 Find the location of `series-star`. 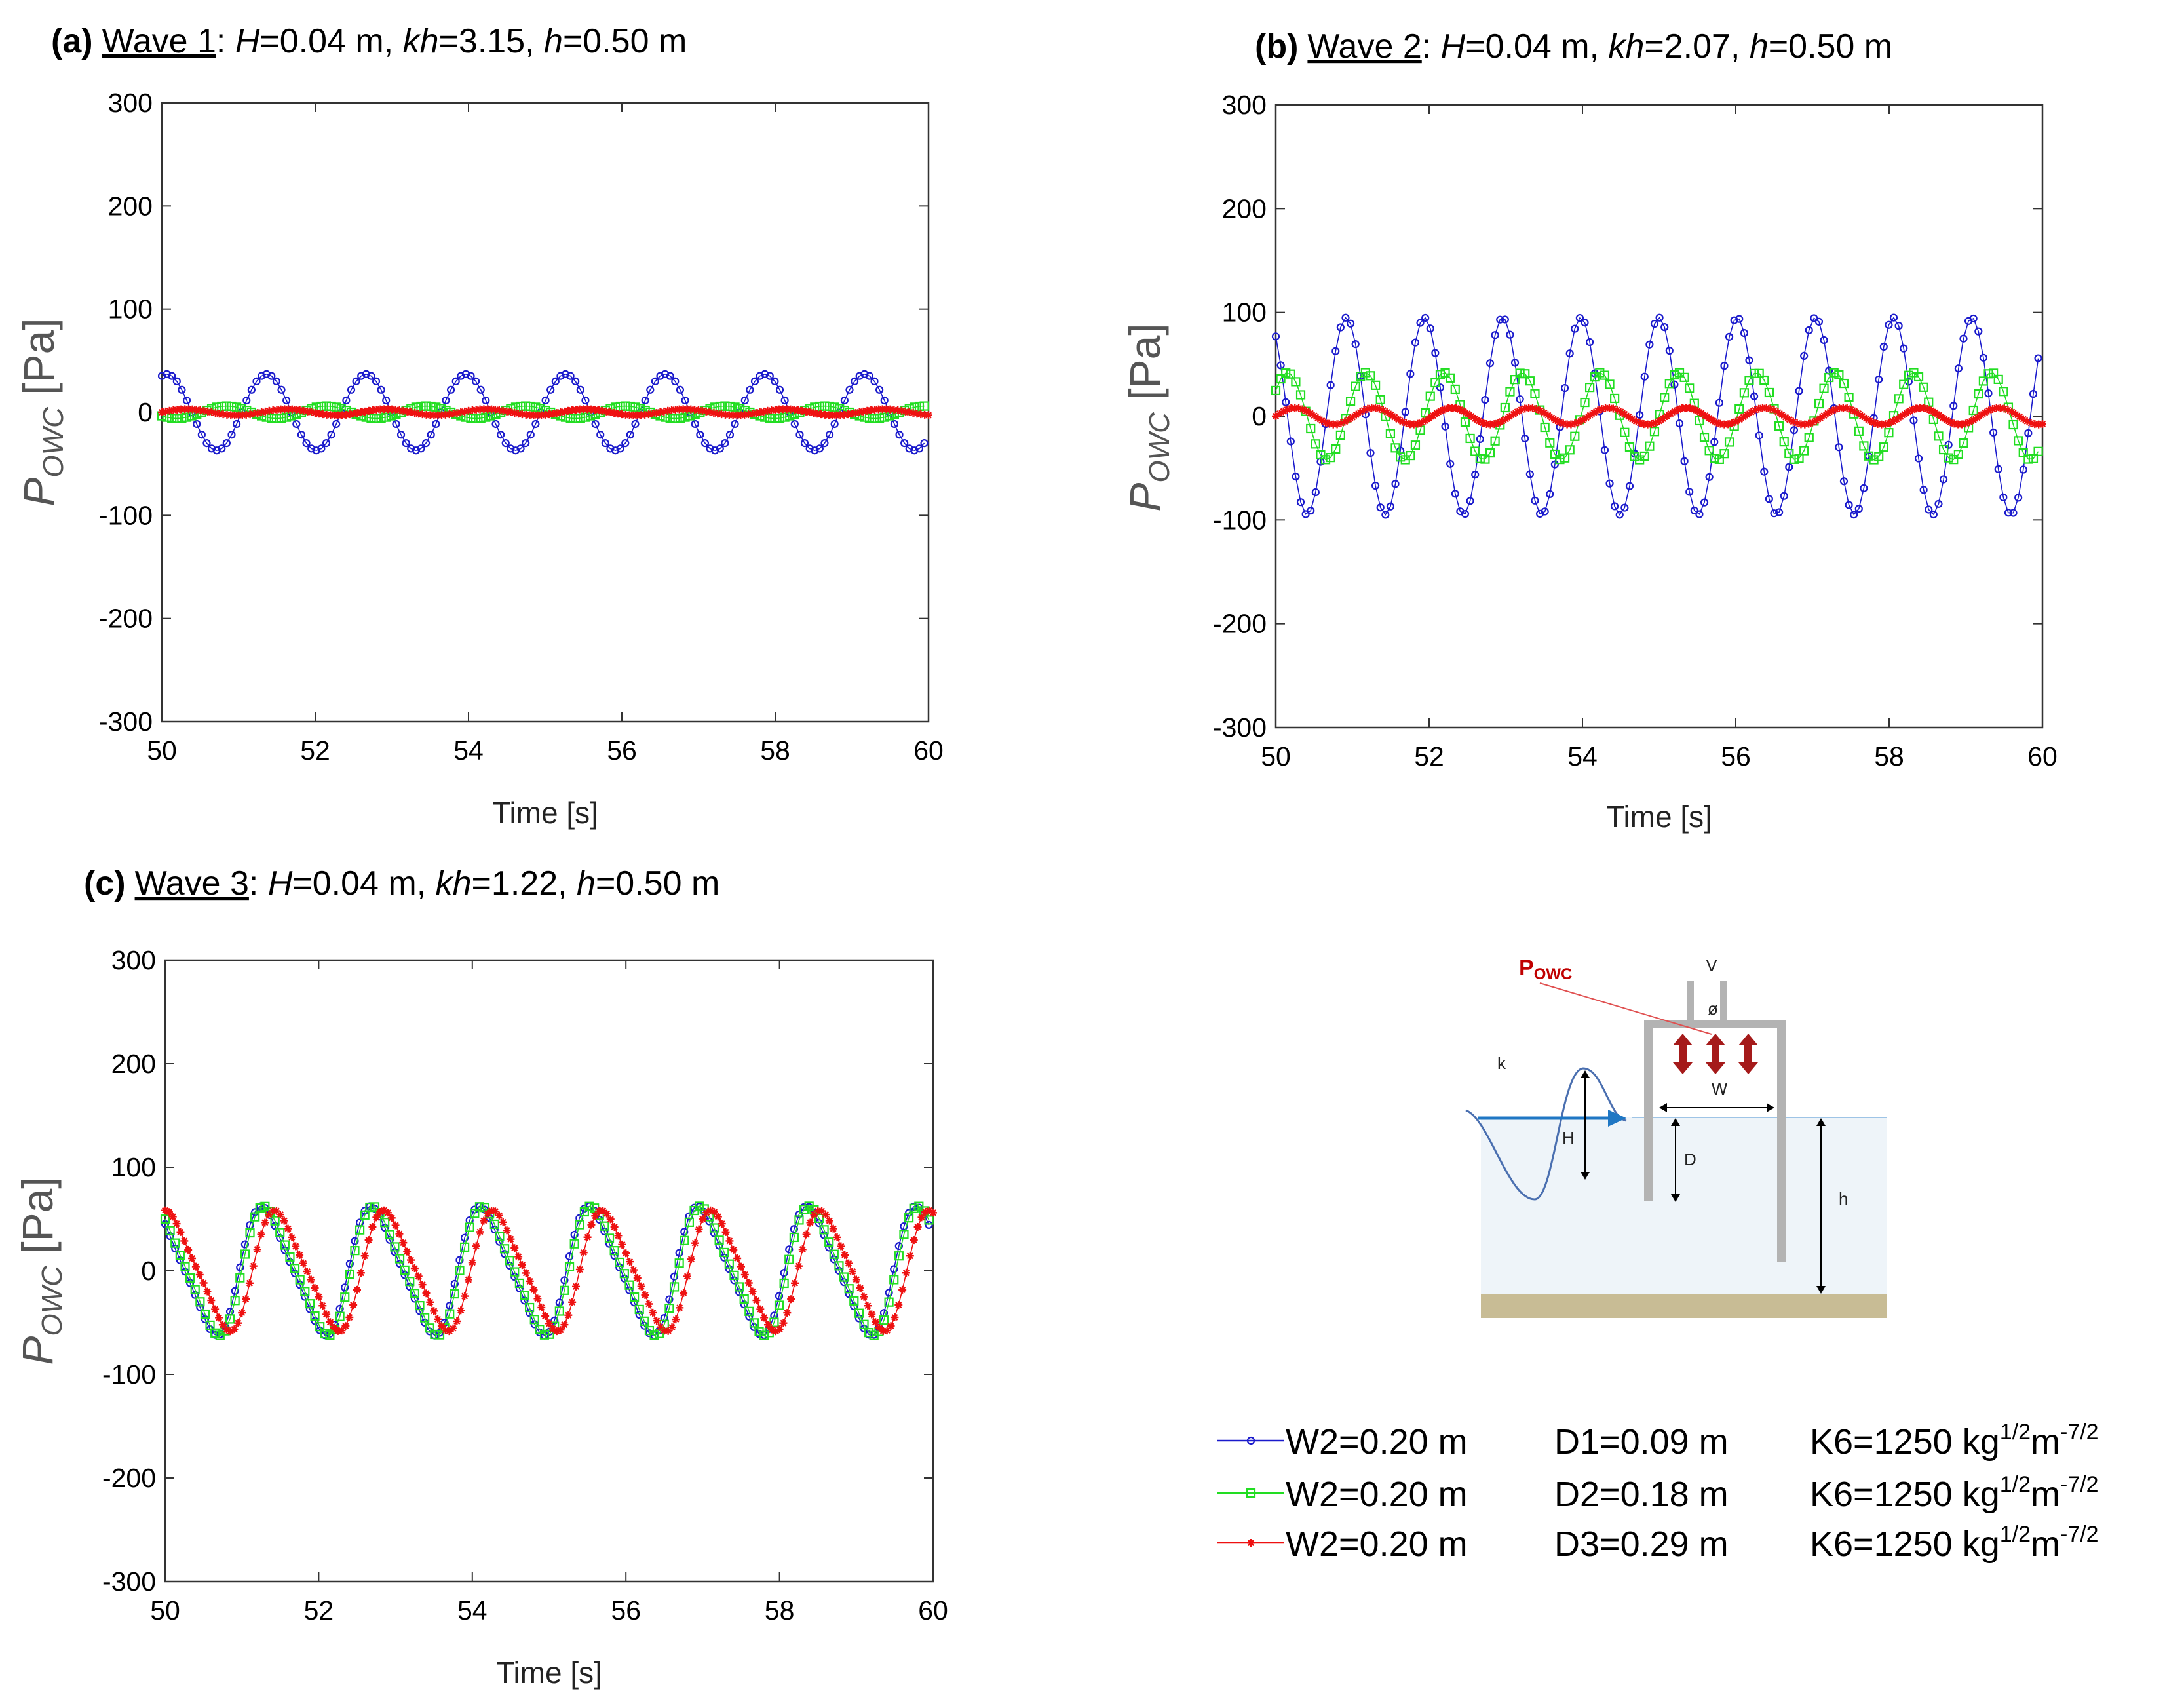

series-star is located at coordinates (1659, 416).